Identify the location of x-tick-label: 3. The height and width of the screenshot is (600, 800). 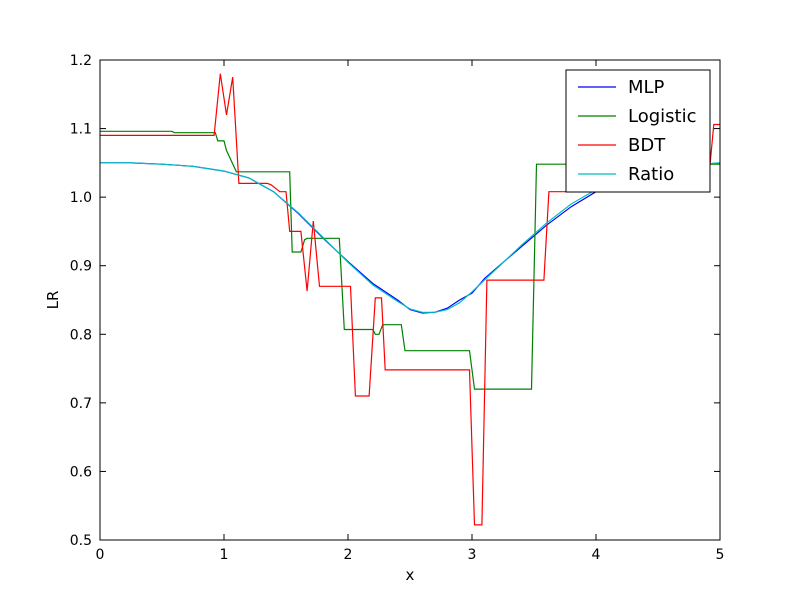
(472, 555).